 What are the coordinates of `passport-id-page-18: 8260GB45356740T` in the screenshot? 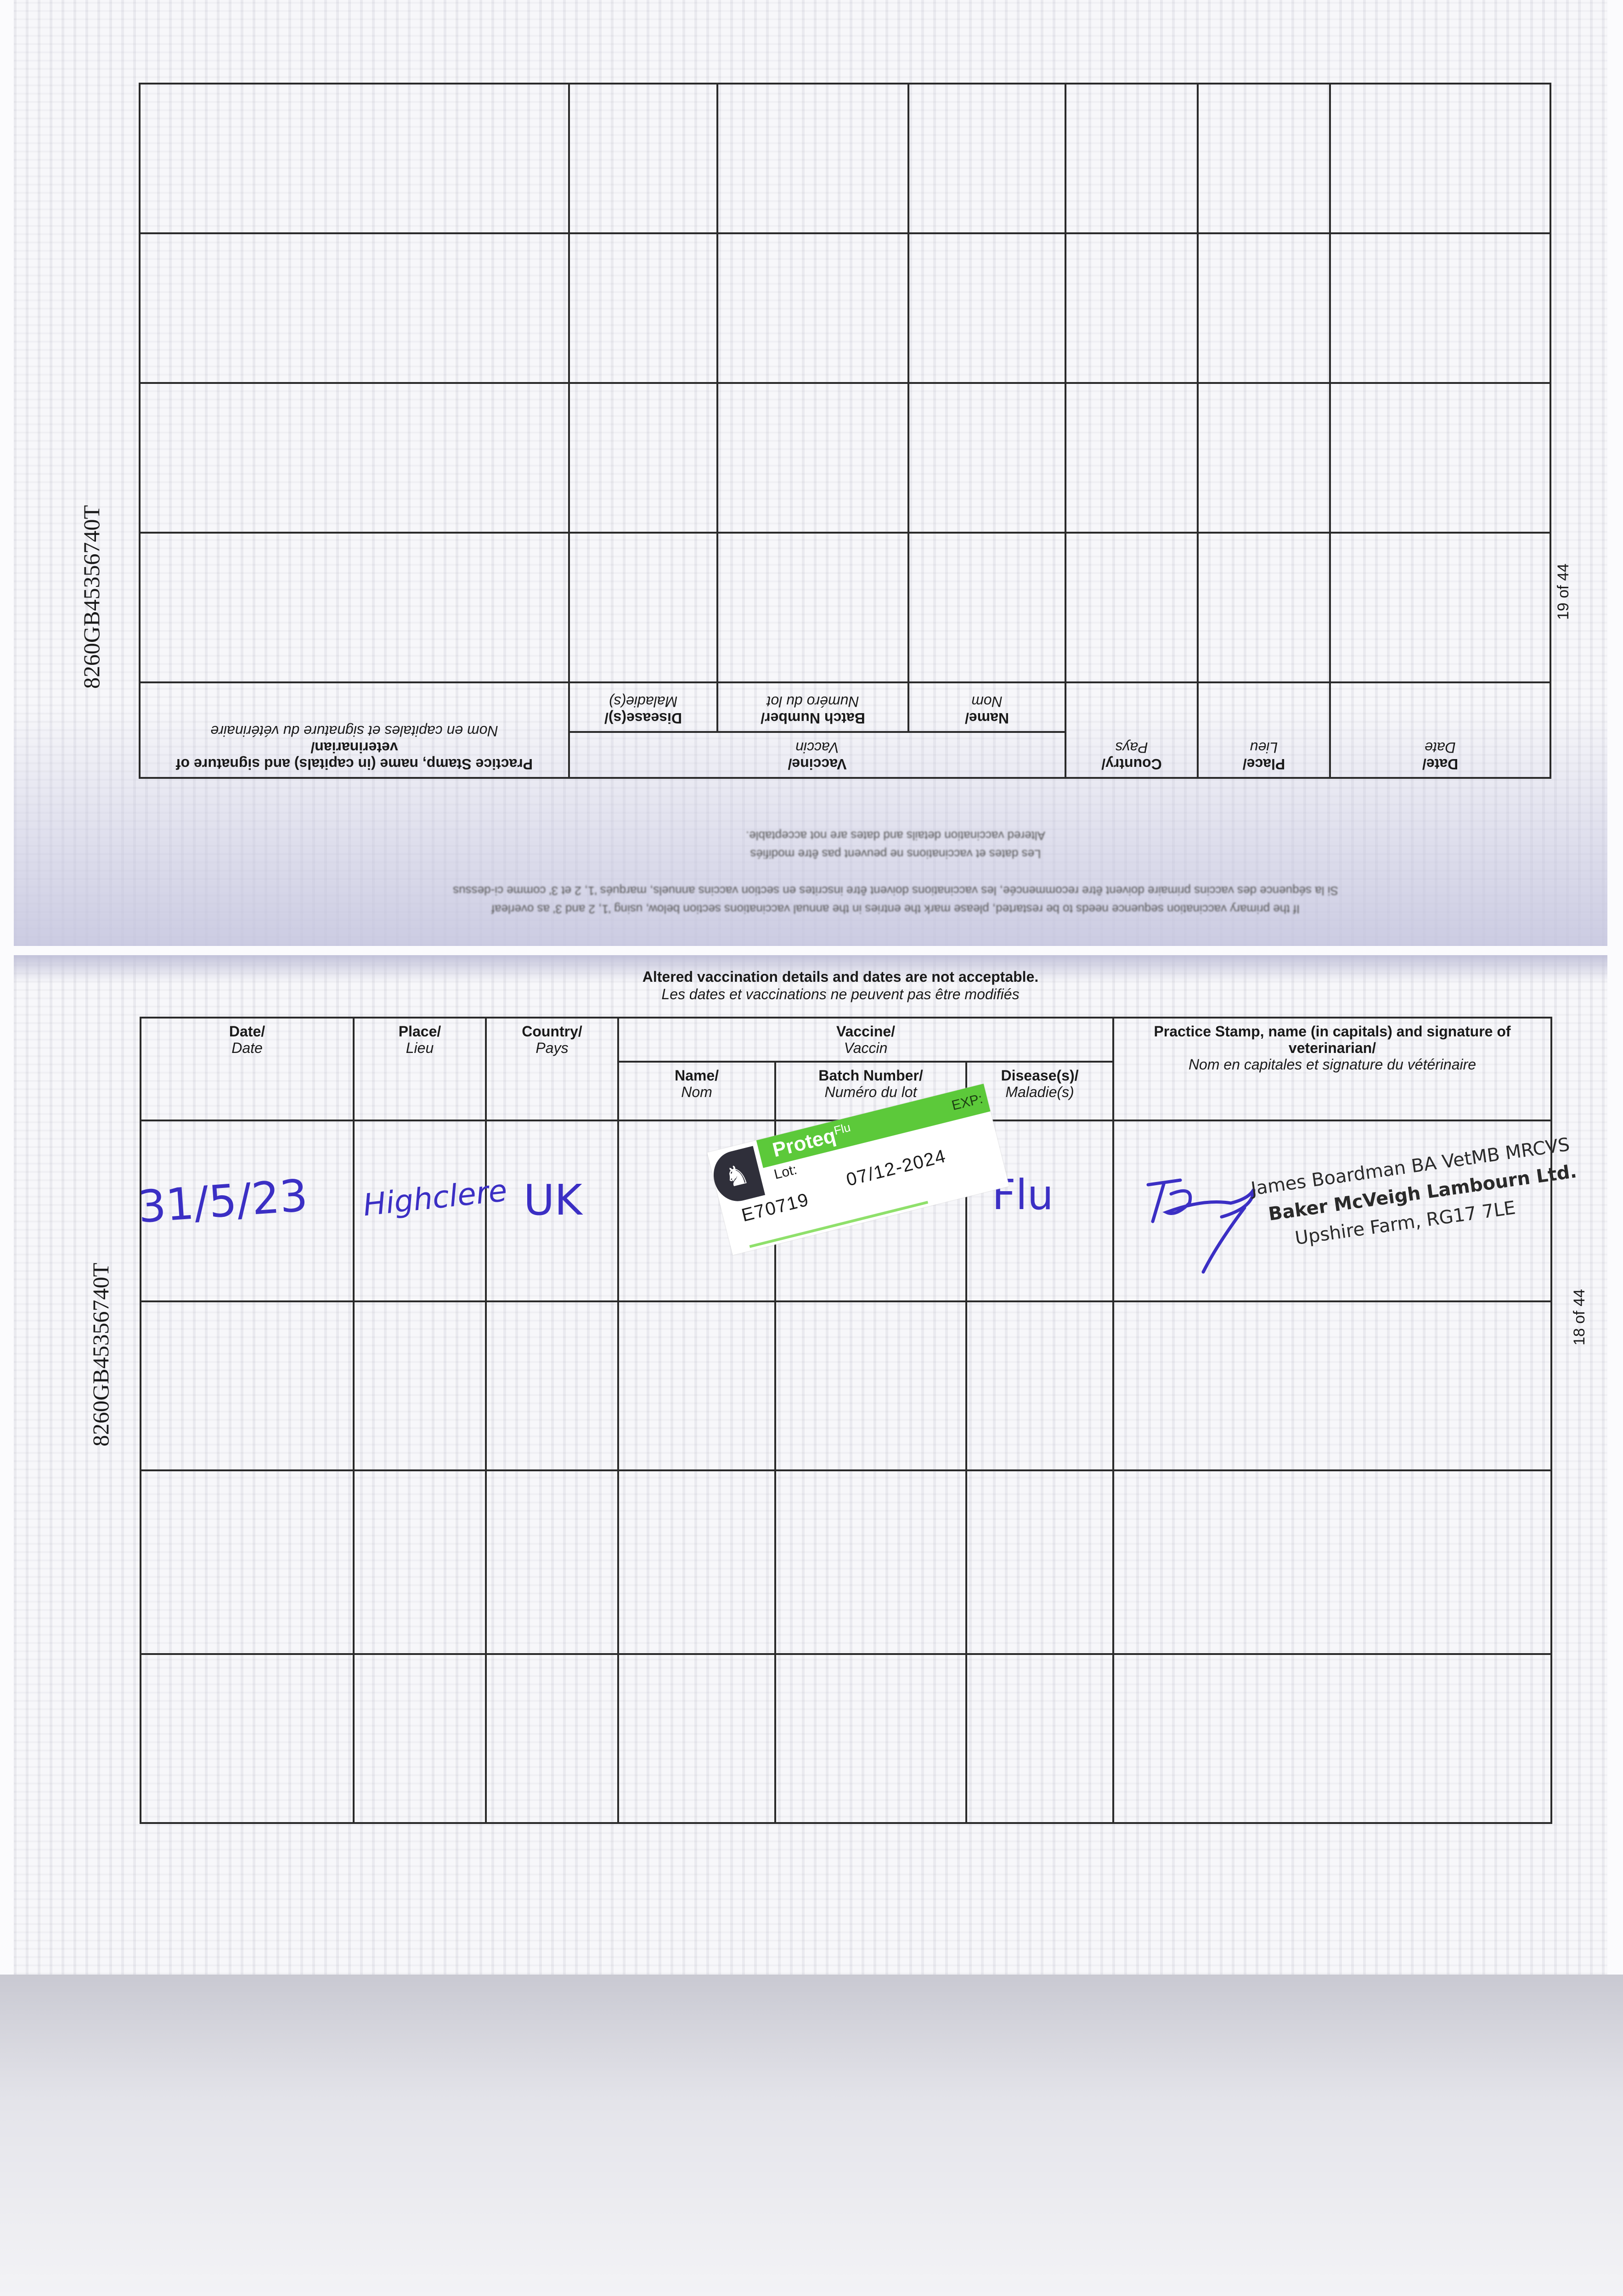 It's located at (100, 1355).